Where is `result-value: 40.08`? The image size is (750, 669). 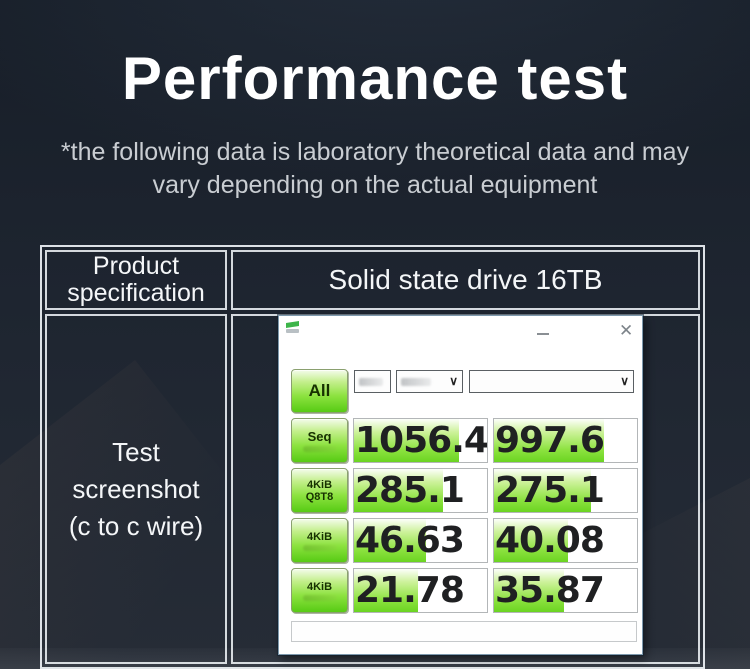 result-value: 40.08 is located at coordinates (550, 540).